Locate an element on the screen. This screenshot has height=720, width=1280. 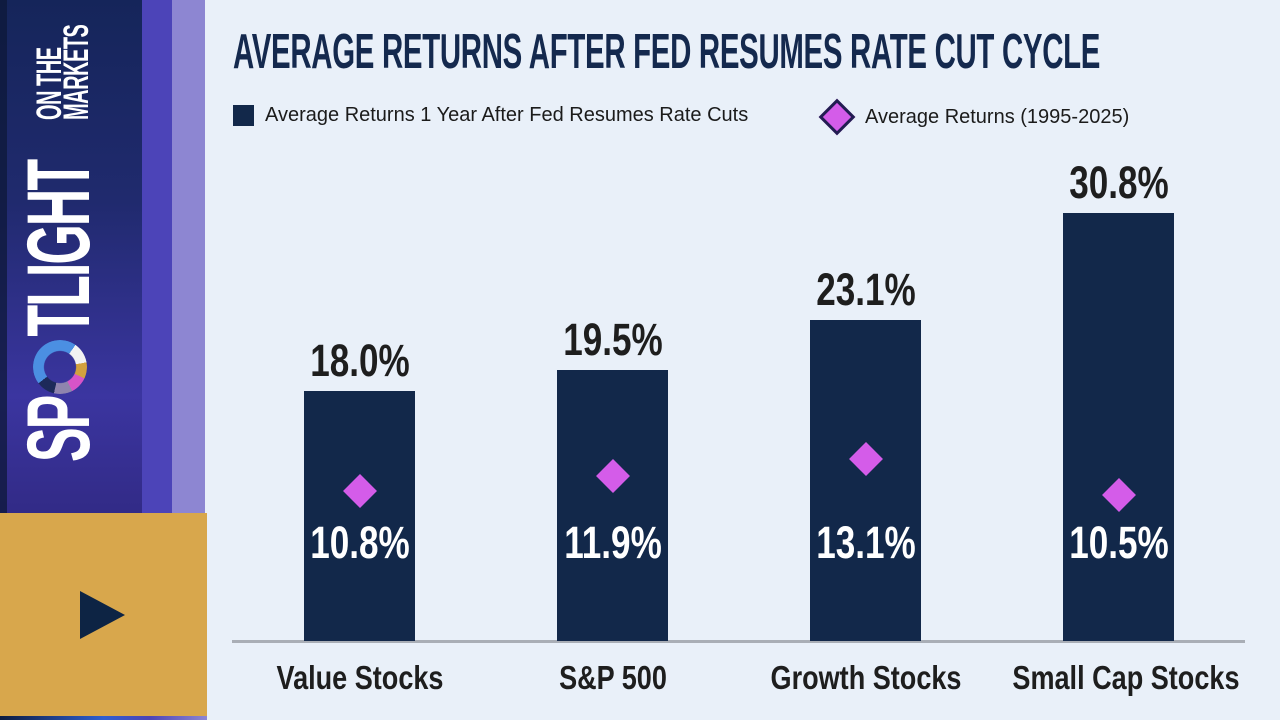
legend-item-diamond-series: Average Returns (1995-2025) is located at coordinates (974, 117).